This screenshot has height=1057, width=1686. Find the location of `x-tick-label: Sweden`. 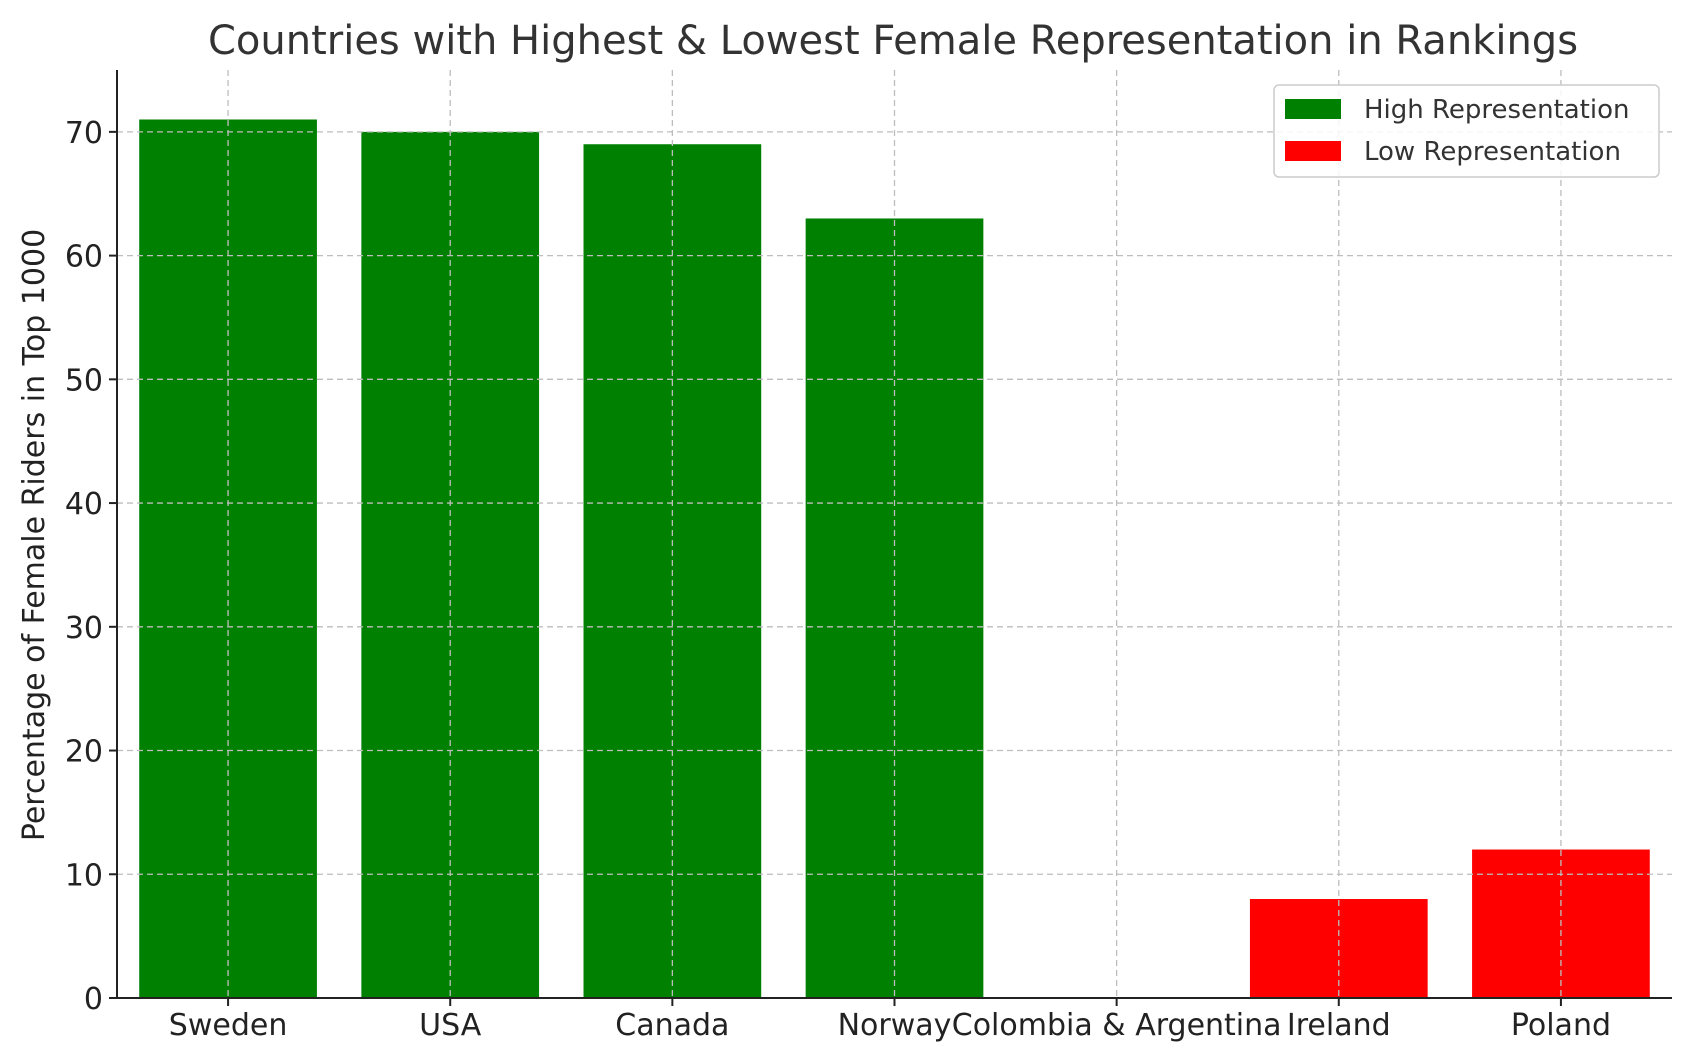

x-tick-label: Sweden is located at coordinates (228, 1025).